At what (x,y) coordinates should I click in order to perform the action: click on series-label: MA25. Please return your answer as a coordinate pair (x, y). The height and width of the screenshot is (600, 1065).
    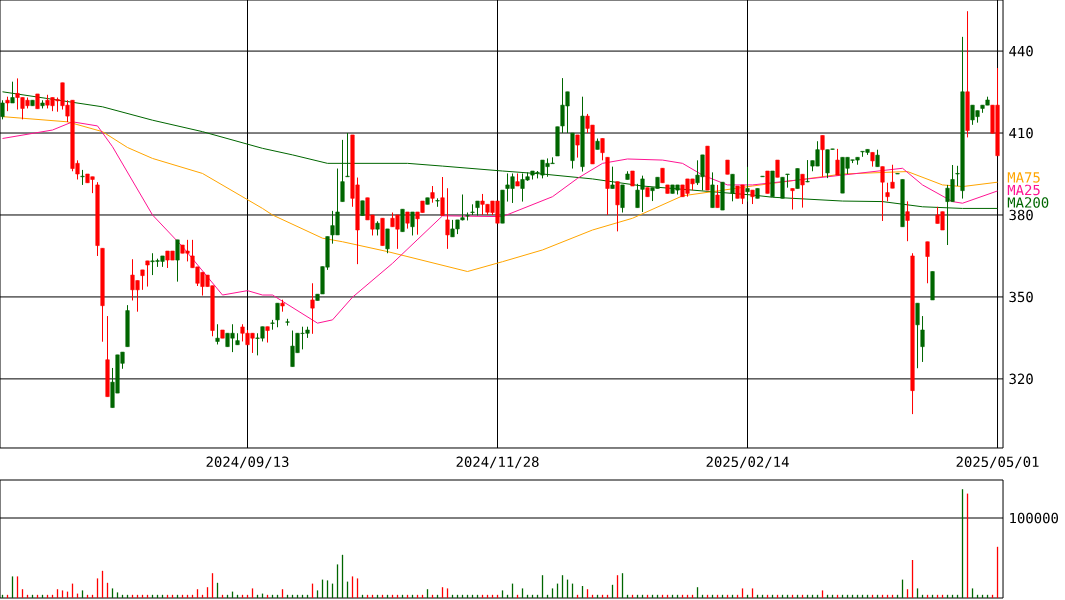
    Looking at the image, I should click on (1023, 190).